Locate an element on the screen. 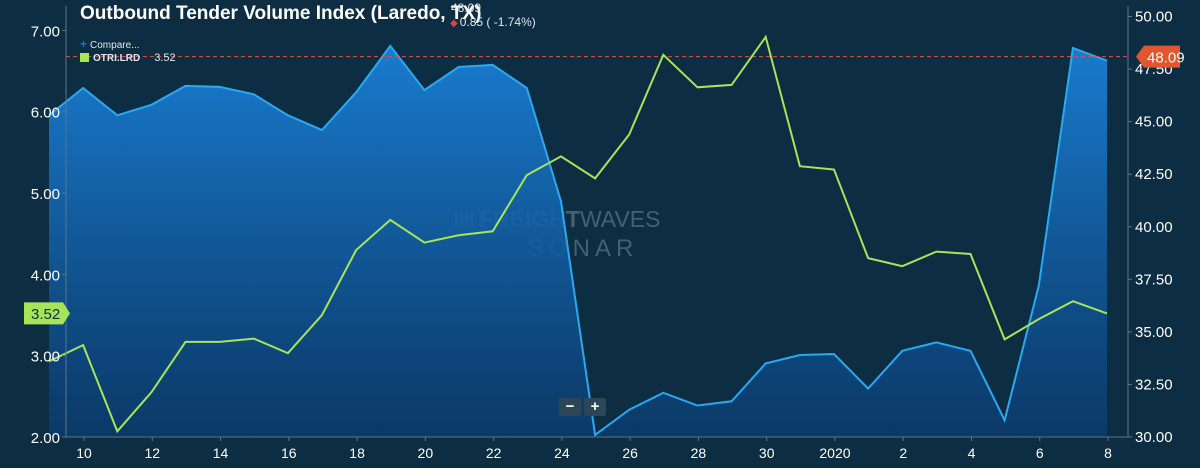 The height and width of the screenshot is (468, 1200). legend-swatch-icon is located at coordinates (84, 57).